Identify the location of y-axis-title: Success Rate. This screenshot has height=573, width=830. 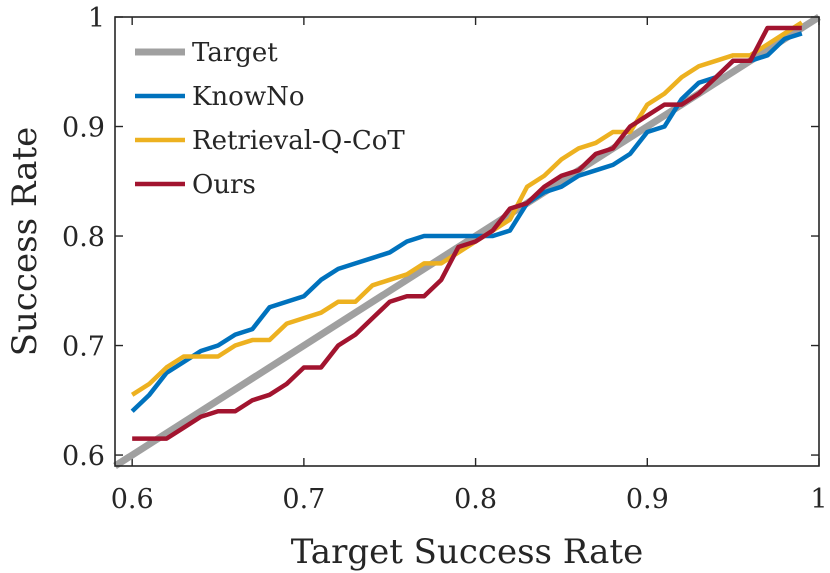
(25, 242).